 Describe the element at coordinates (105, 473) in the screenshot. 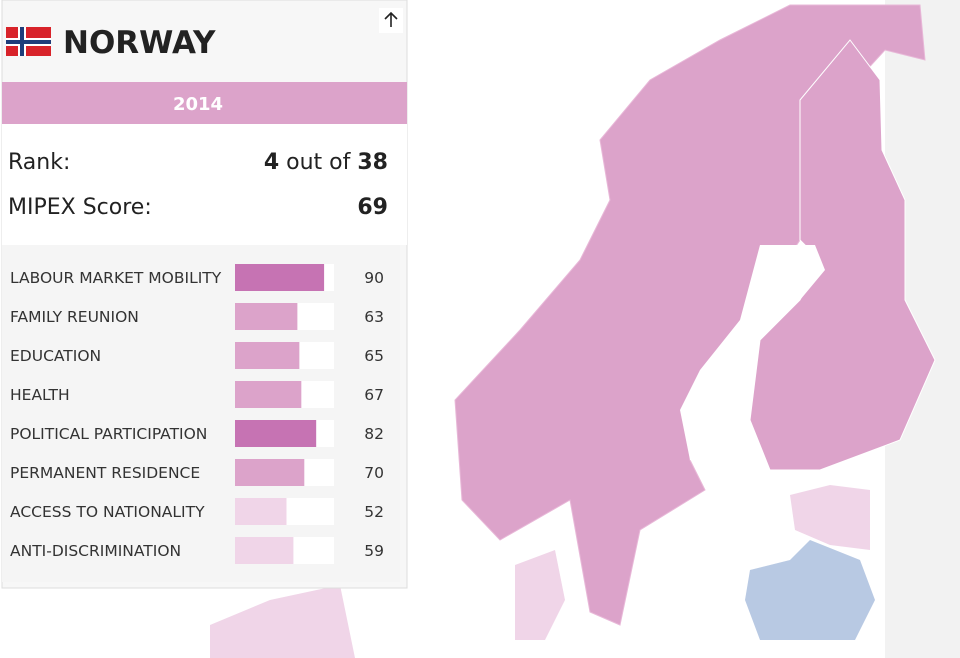

I see `indicator-name: PERMANENT RESIDENCE` at that location.